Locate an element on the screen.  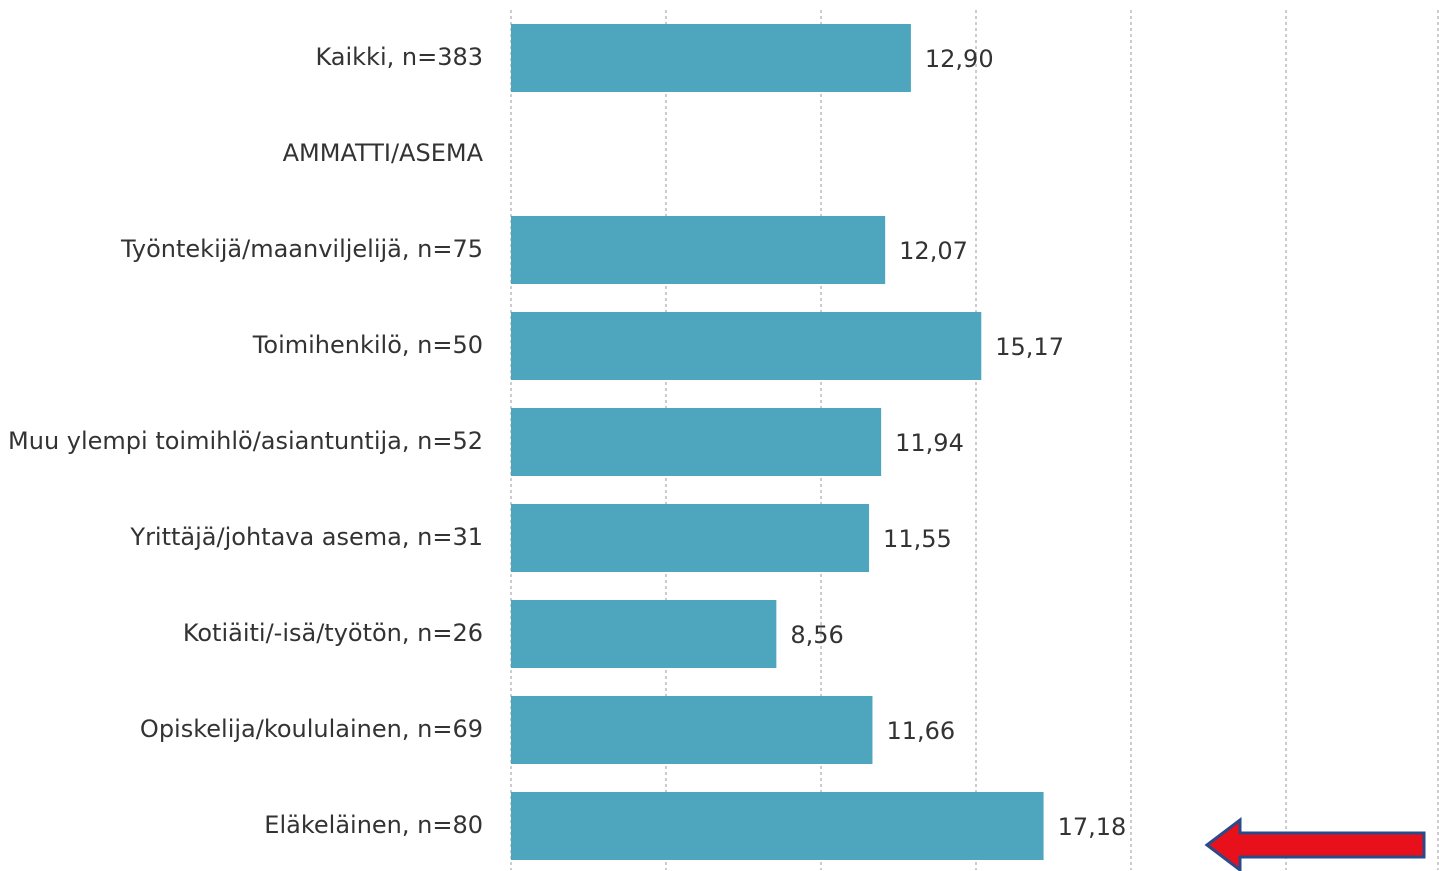
category-label: Muu ylempi toimihlö/asiantuntija, n=52 is located at coordinates (245, 441).